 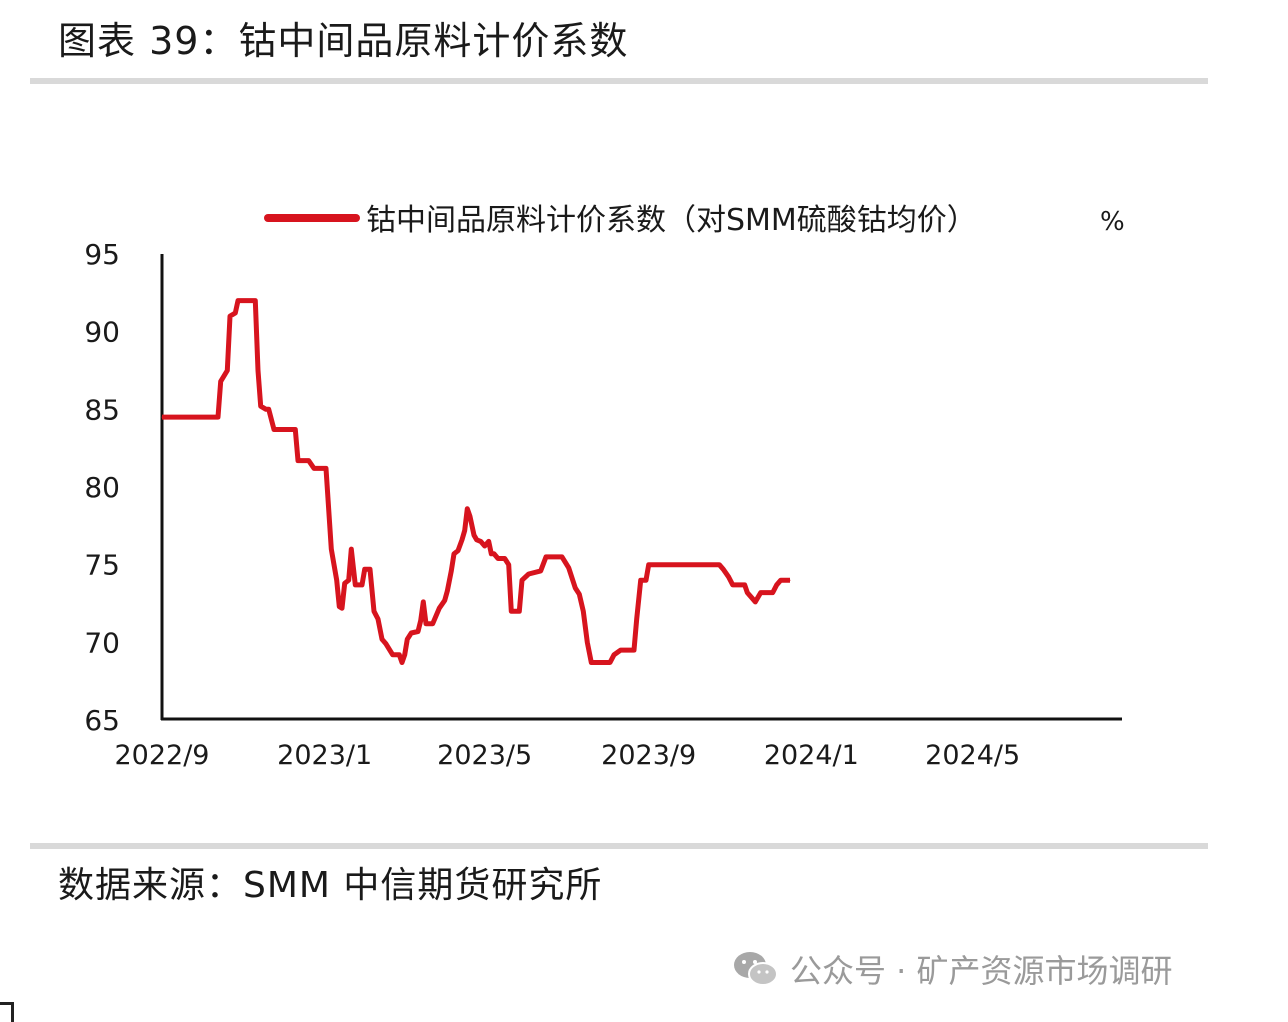 What do you see at coordinates (324, 755) in the screenshot?
I see `x-tick-label: 2023/1` at bounding box center [324, 755].